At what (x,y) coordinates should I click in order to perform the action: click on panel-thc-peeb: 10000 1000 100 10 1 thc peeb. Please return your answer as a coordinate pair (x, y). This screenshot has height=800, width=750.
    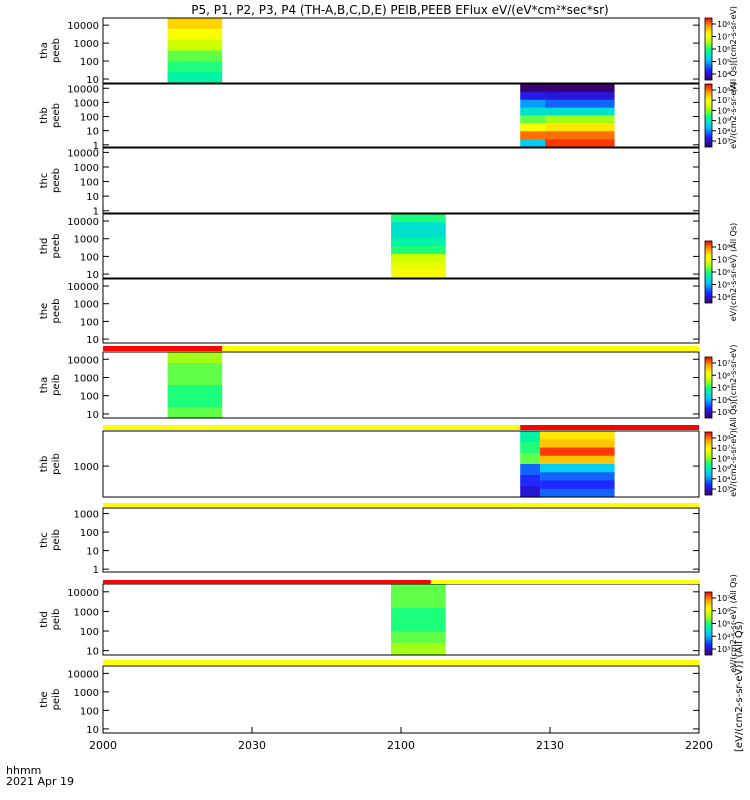
    Looking at the image, I should click on (369, 182).